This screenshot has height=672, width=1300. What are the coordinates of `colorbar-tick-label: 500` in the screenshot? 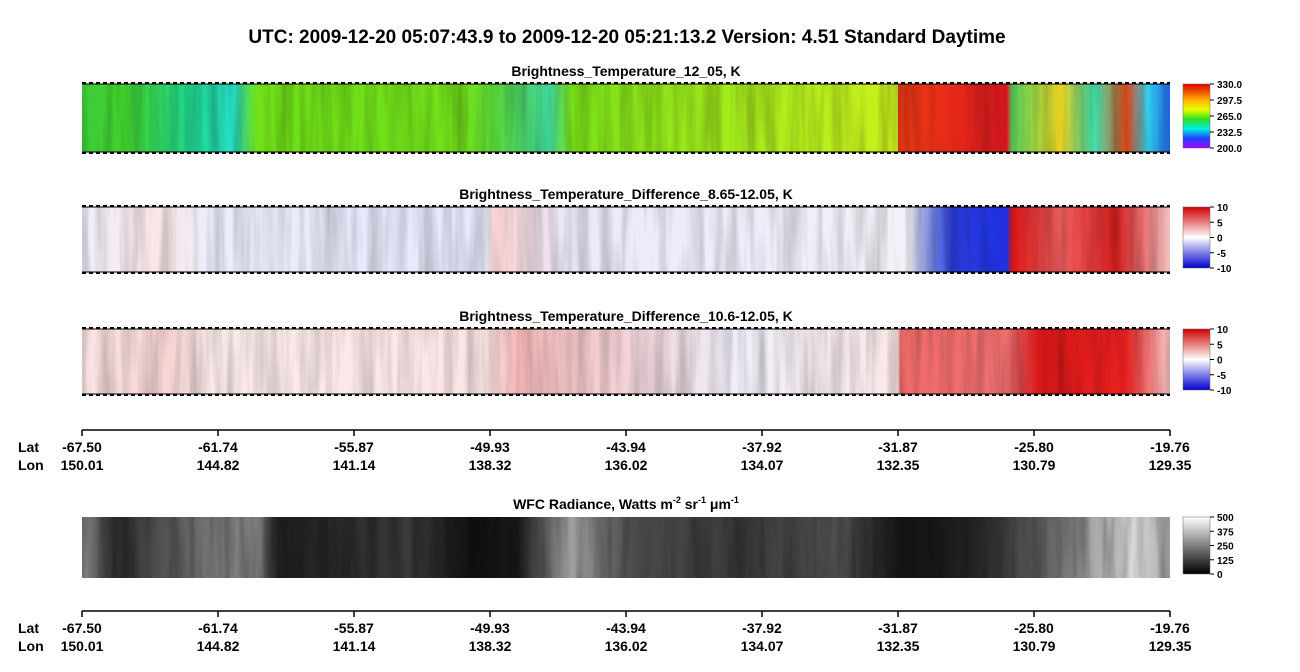 It's located at (1225, 518).